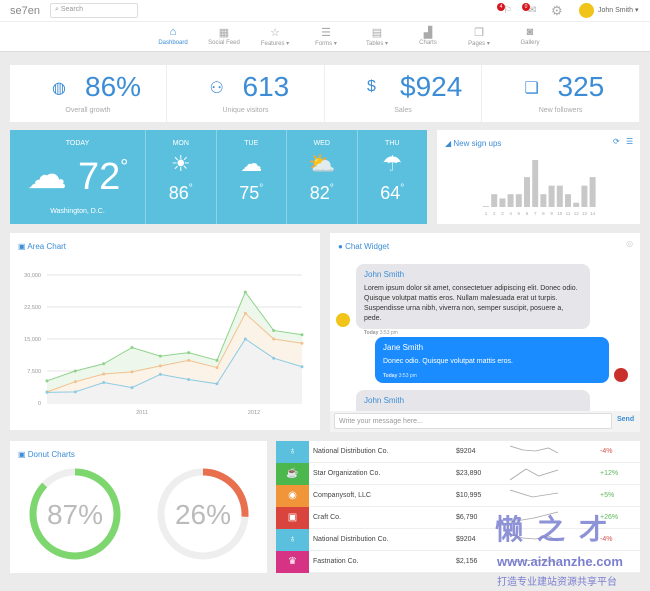 The image size is (650, 591). What do you see at coordinates (246, 93) in the screenshot?
I see `stat-tile: ⚇ 613 Unique visitors` at bounding box center [246, 93].